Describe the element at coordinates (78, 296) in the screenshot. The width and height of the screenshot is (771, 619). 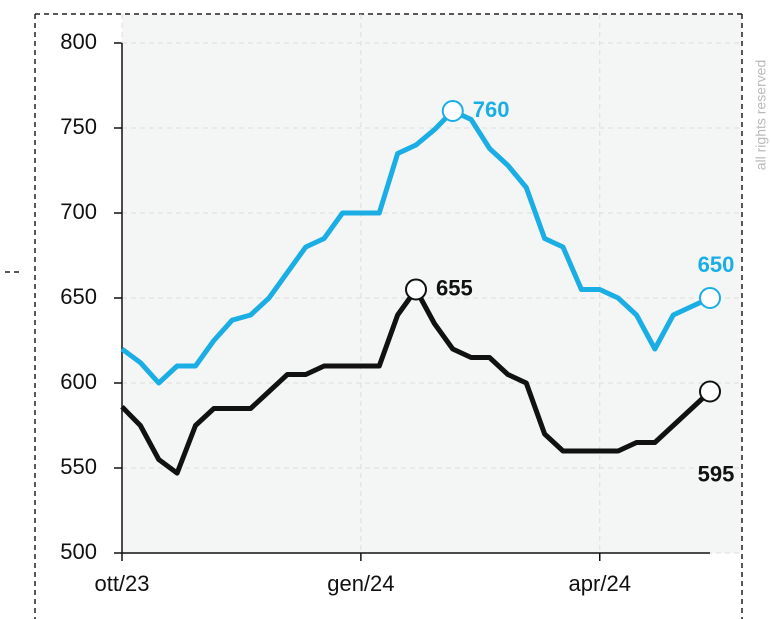
I see `y-tick-label: 650` at that location.